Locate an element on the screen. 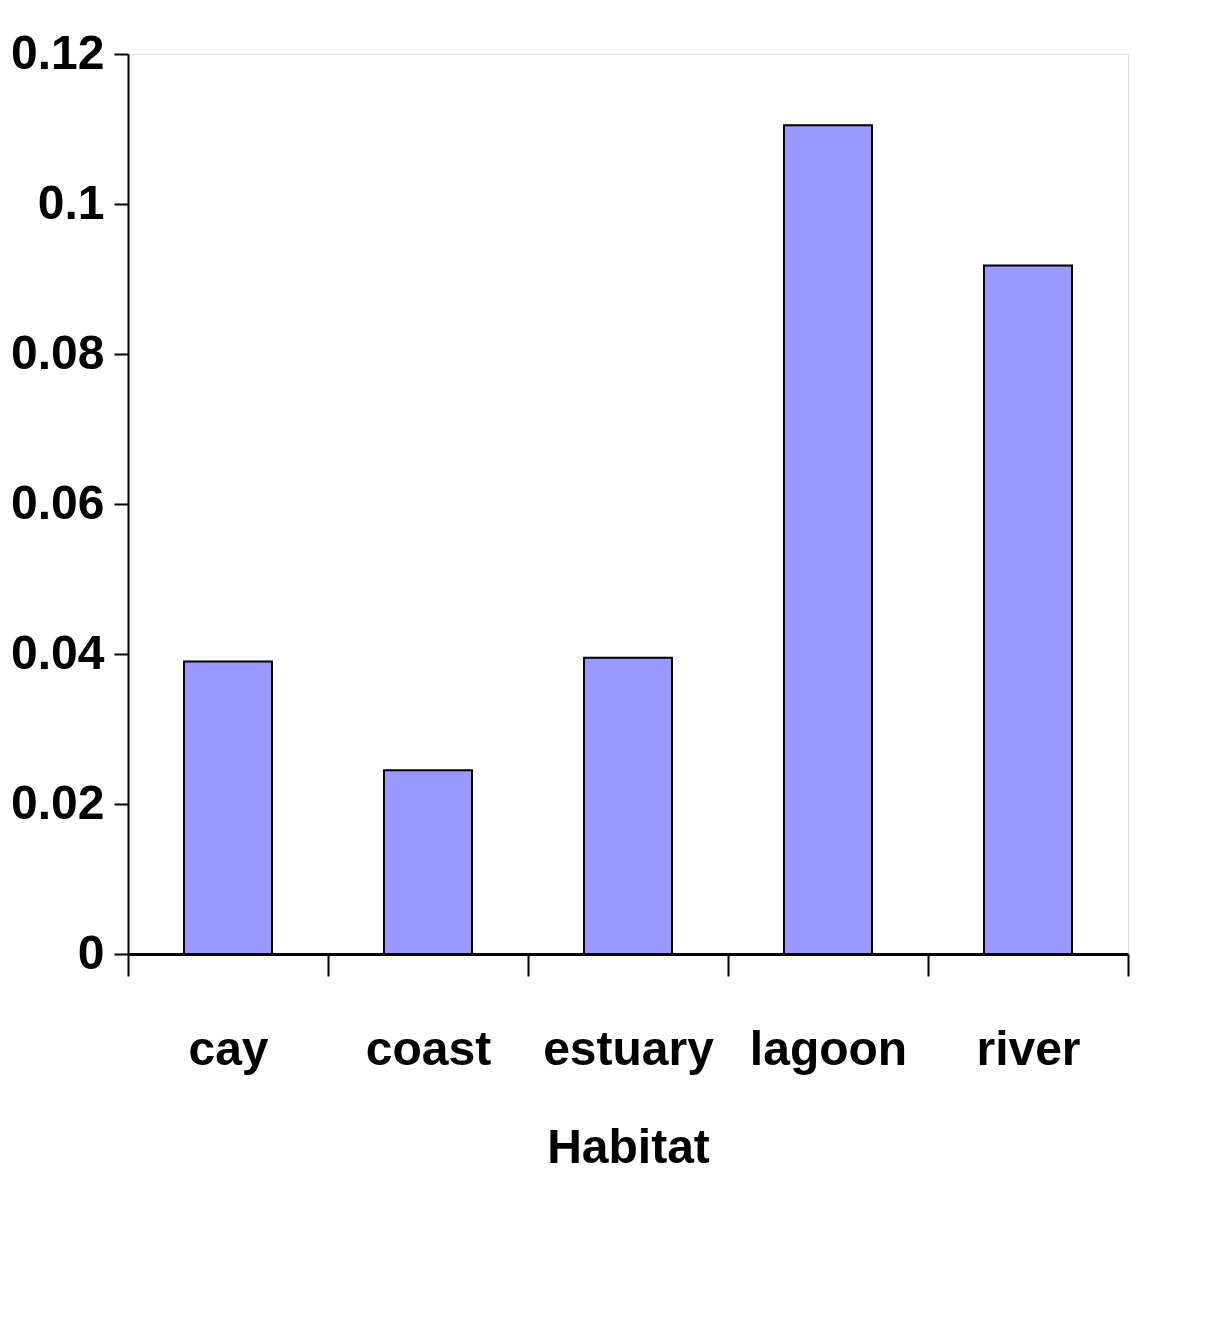 The image size is (1218, 1329). x-tick-label: river is located at coordinates (1028, 1048).